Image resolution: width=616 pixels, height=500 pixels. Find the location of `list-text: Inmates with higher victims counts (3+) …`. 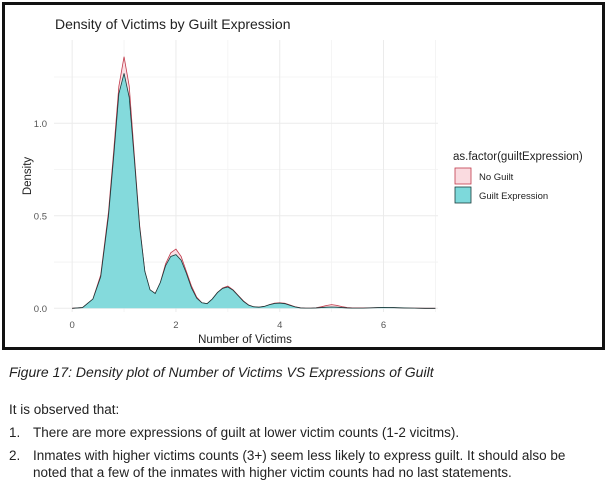

list-text: Inmates with higher victims counts (3+) … is located at coordinates (299, 464).